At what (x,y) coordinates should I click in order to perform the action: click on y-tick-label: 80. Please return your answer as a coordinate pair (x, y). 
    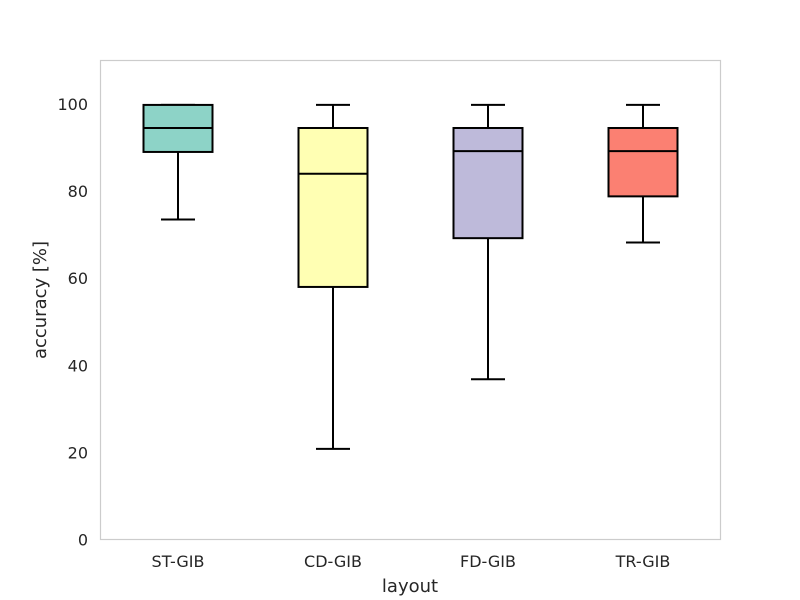
    Looking at the image, I should click on (78, 191).